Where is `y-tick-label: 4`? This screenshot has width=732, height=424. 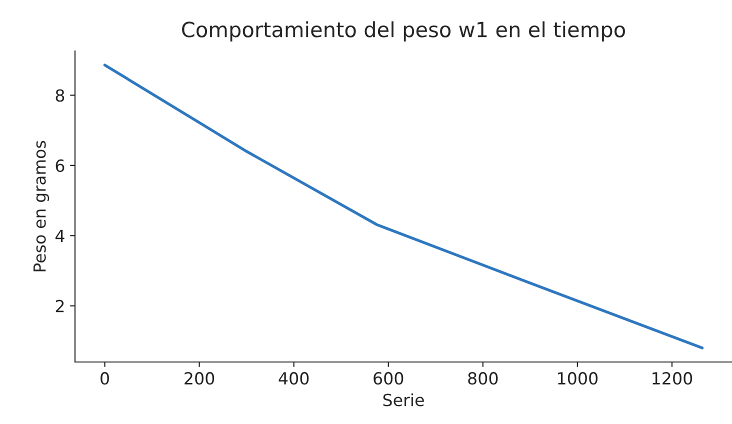
y-tick-label: 4 is located at coordinates (59, 236).